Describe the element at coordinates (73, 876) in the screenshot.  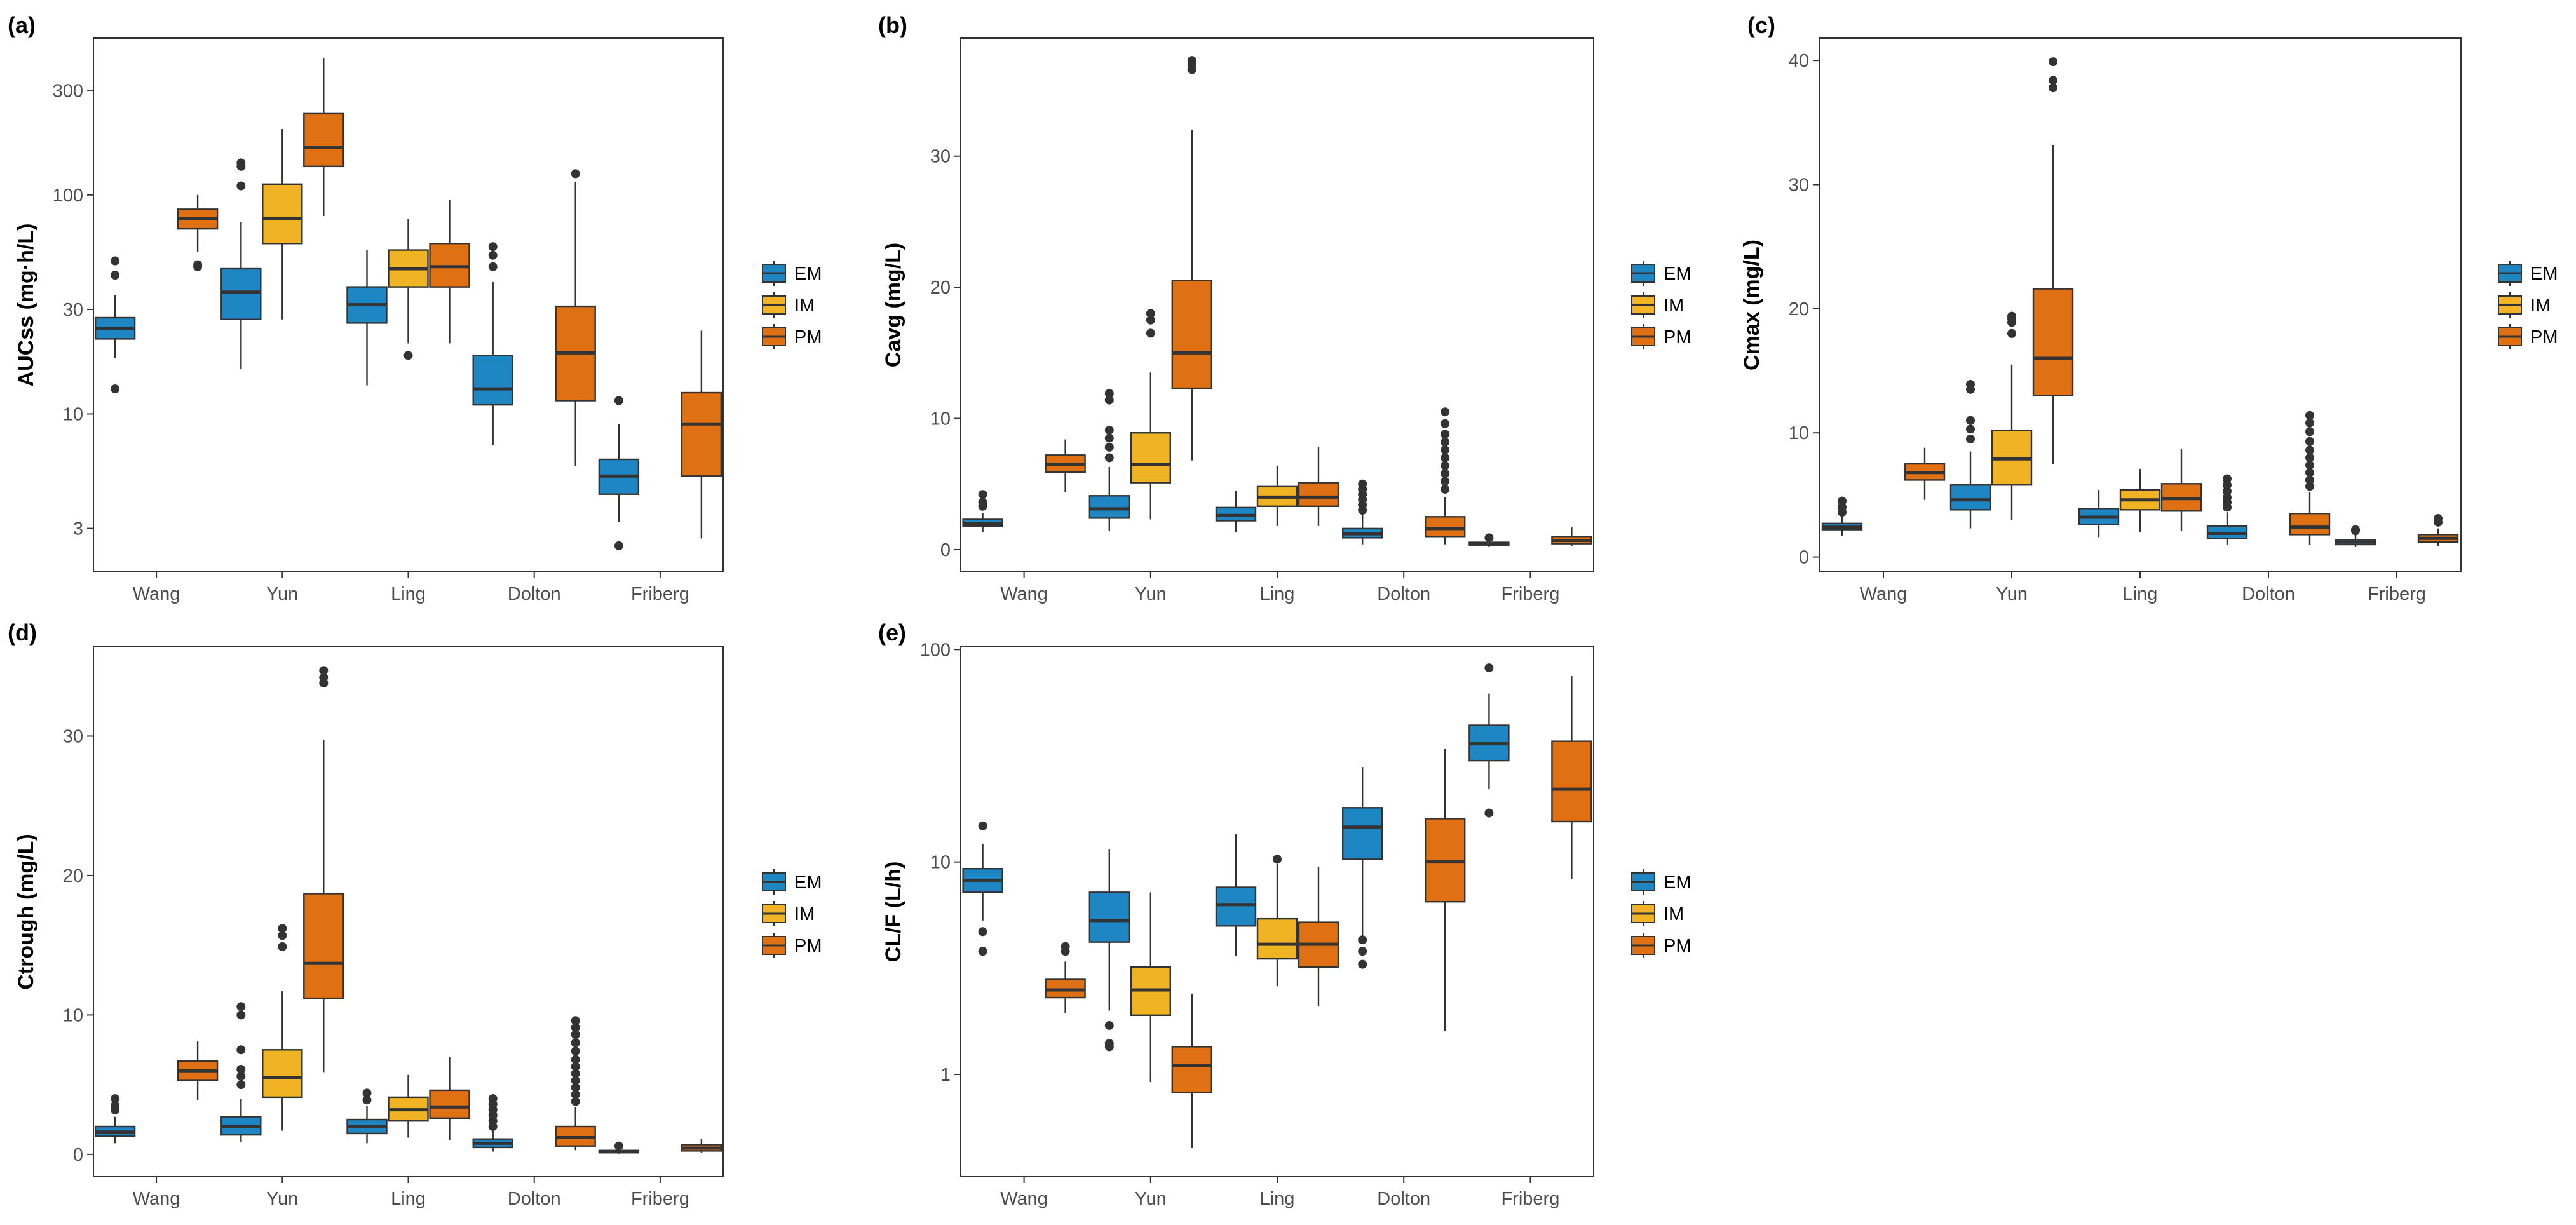
I see `y-tick-label: 20` at that location.